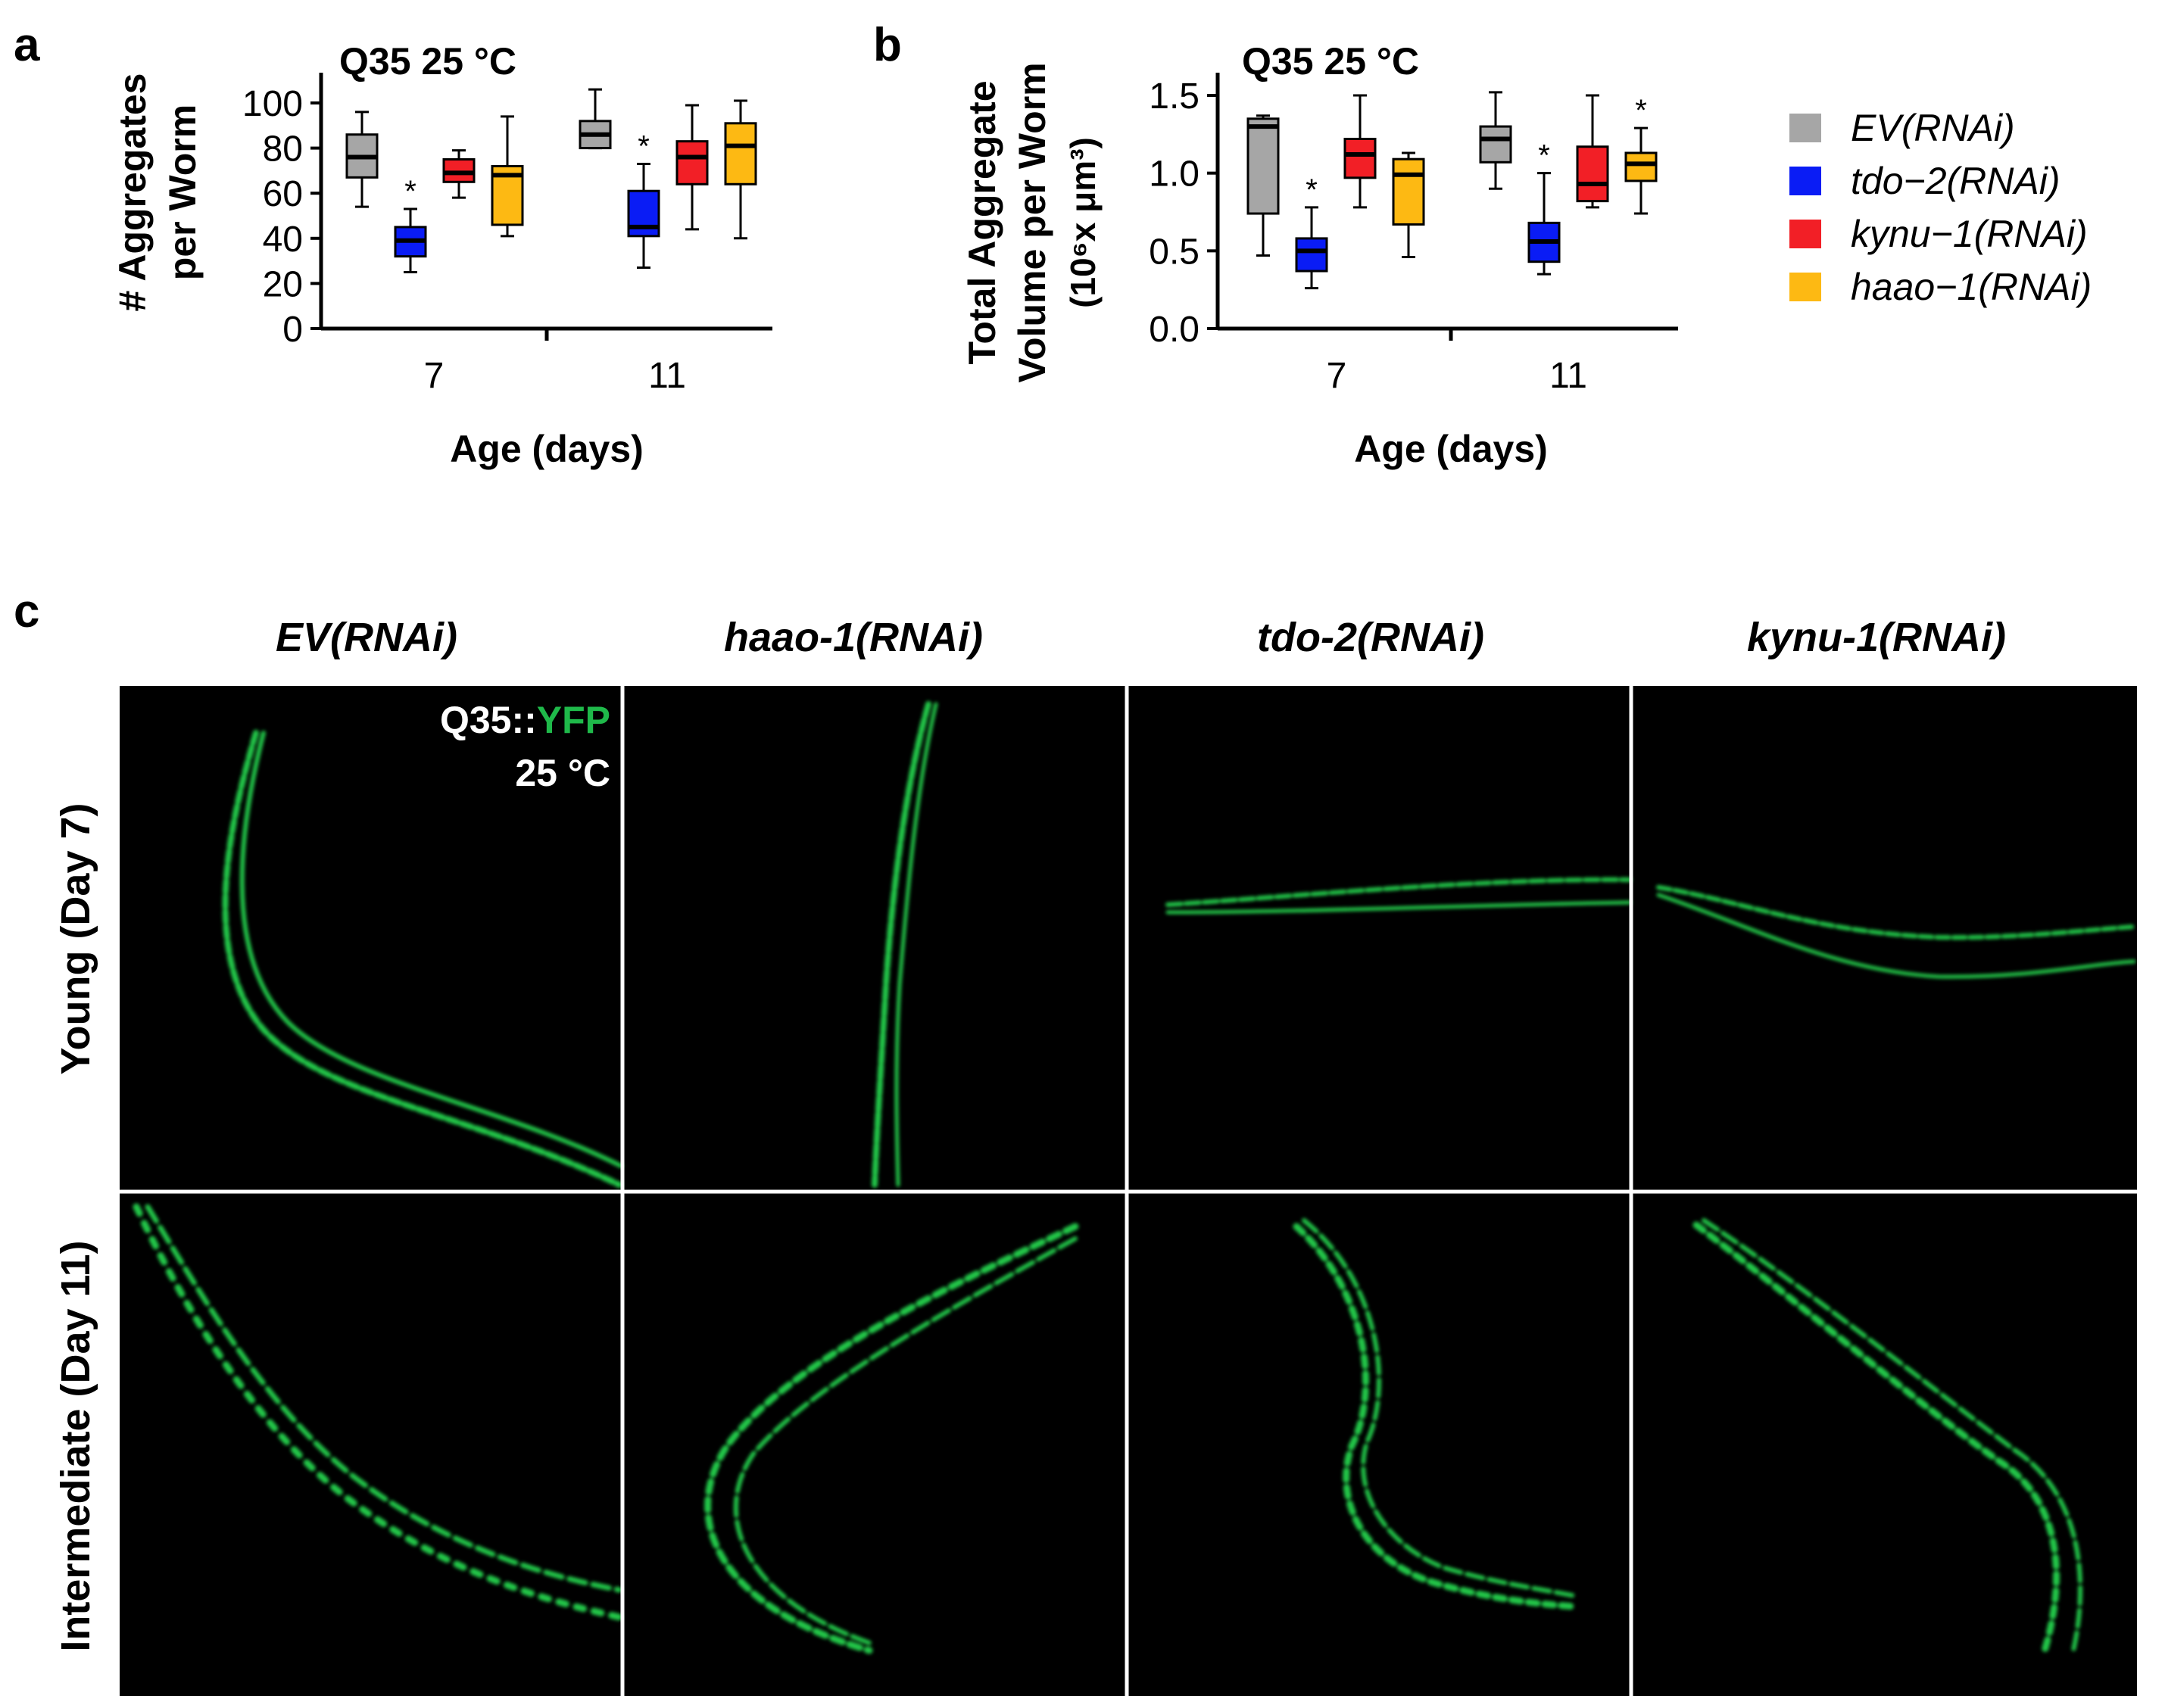 The image size is (2165, 1708). I want to click on chart-a-y-tick-label: 20, so click(283, 284).